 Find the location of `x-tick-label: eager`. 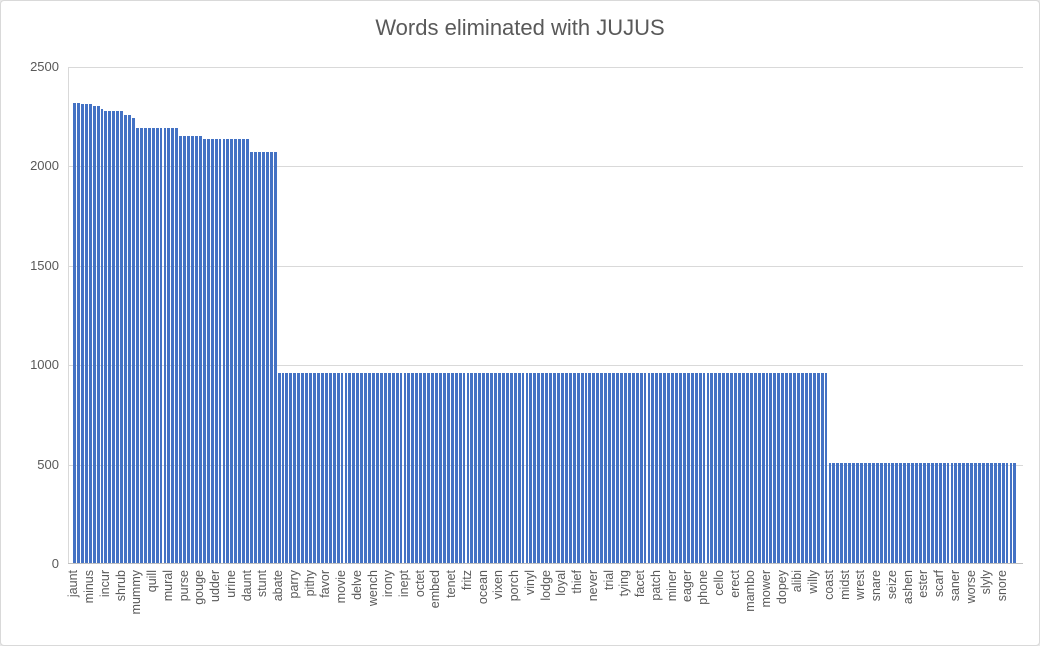

x-tick-label: eager is located at coordinates (687, 586).